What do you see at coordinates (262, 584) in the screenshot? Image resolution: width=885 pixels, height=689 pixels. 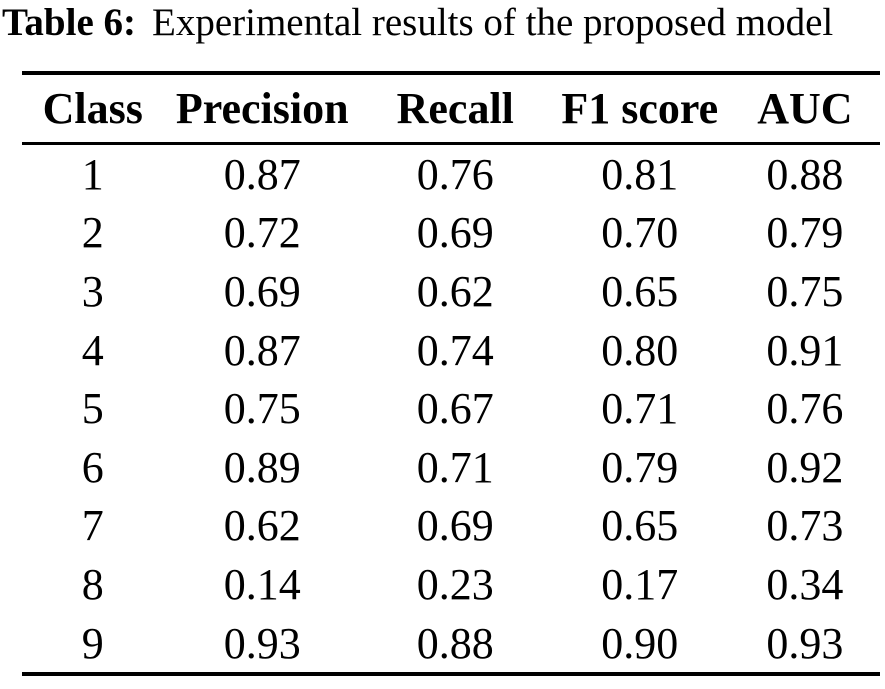 I see `table-cell: 0.14` at bounding box center [262, 584].